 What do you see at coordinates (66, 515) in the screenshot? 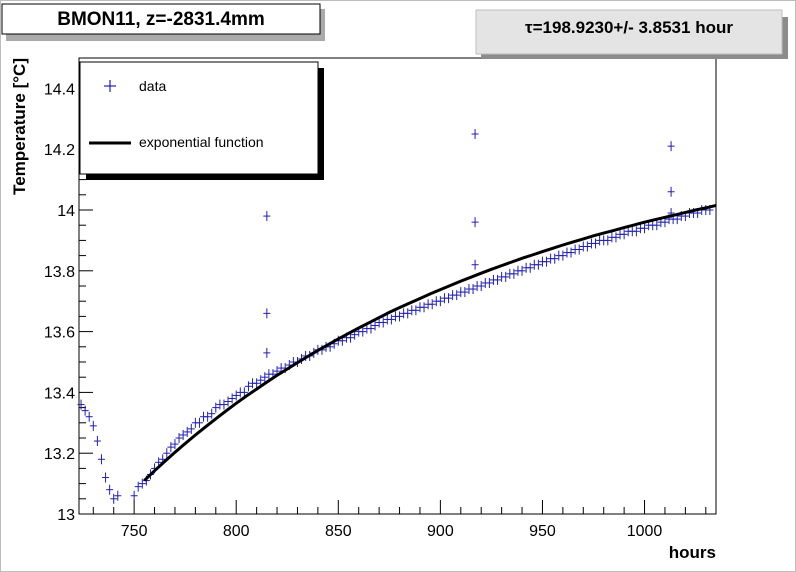
I see `y-tick-label: 13` at bounding box center [66, 515].